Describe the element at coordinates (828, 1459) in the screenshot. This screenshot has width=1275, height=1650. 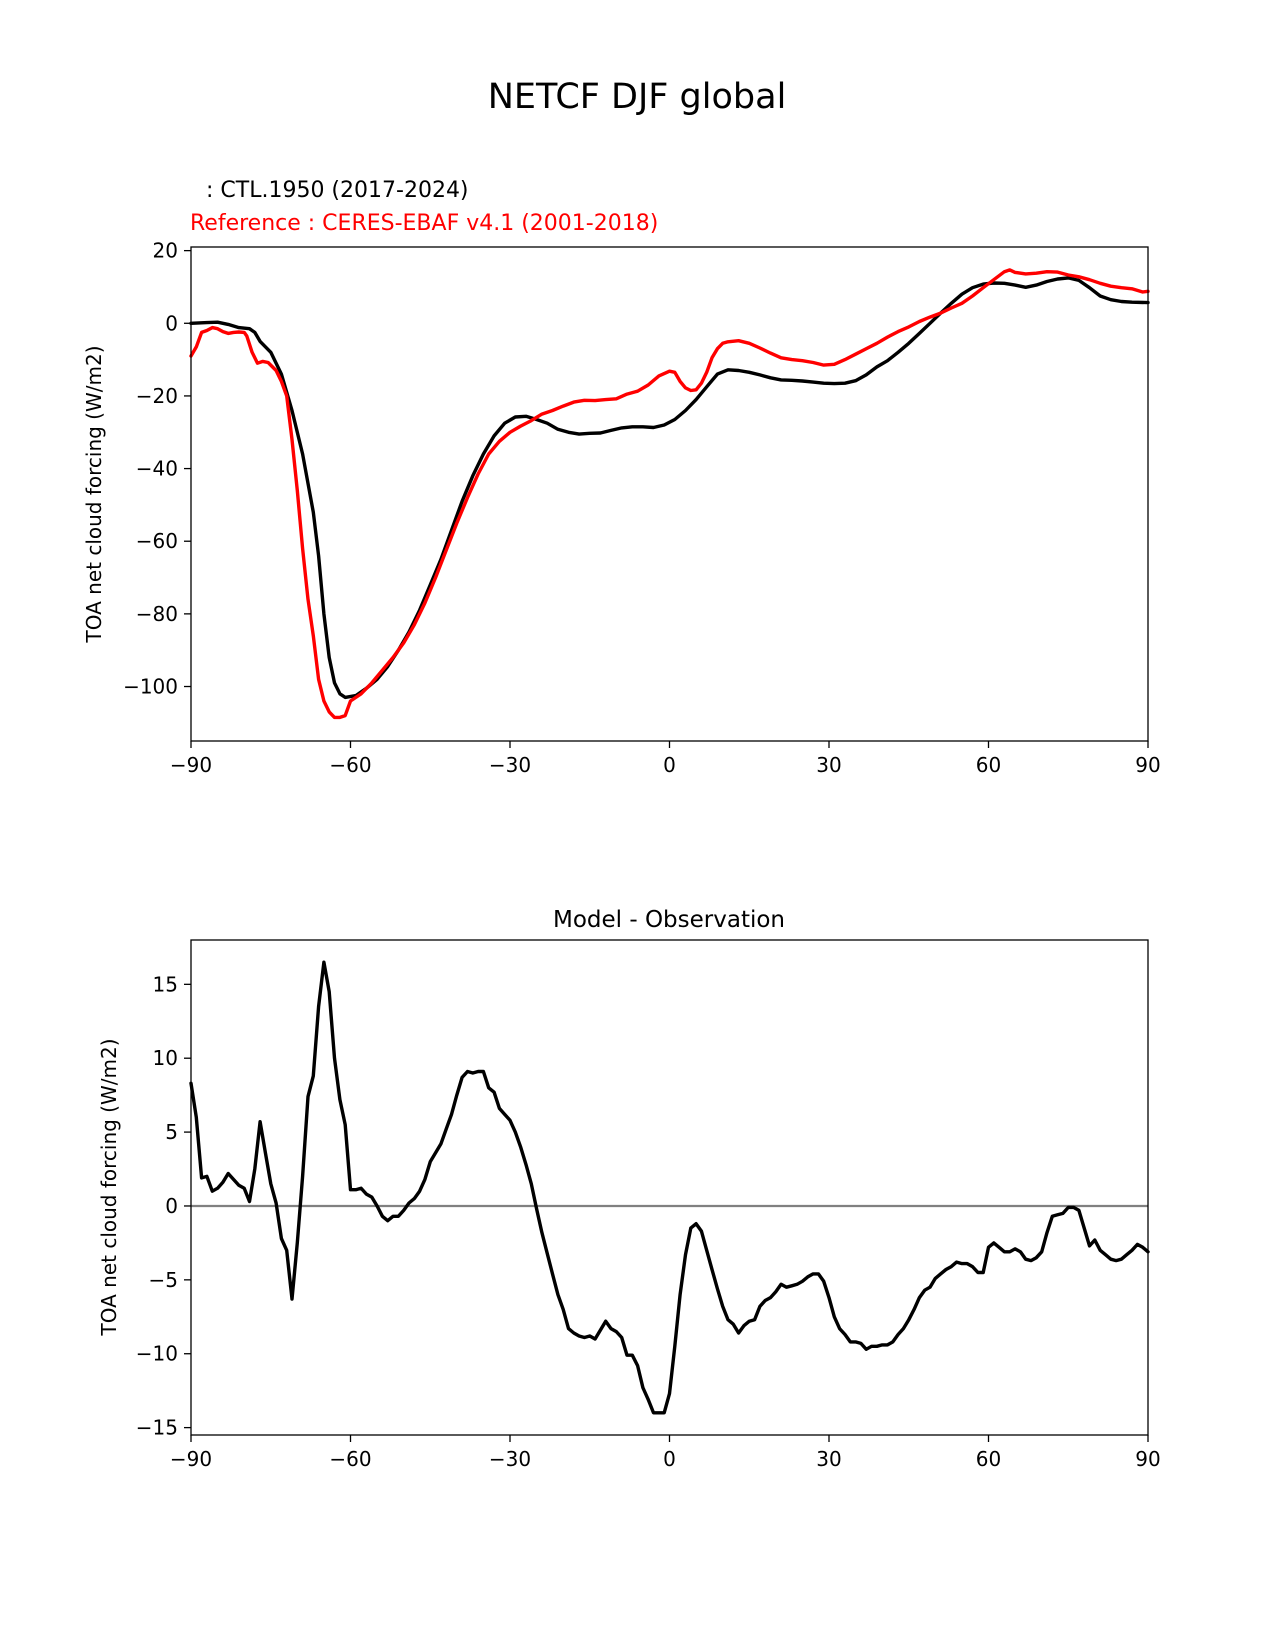
I see `bottom-xtick-label: 30` at that location.